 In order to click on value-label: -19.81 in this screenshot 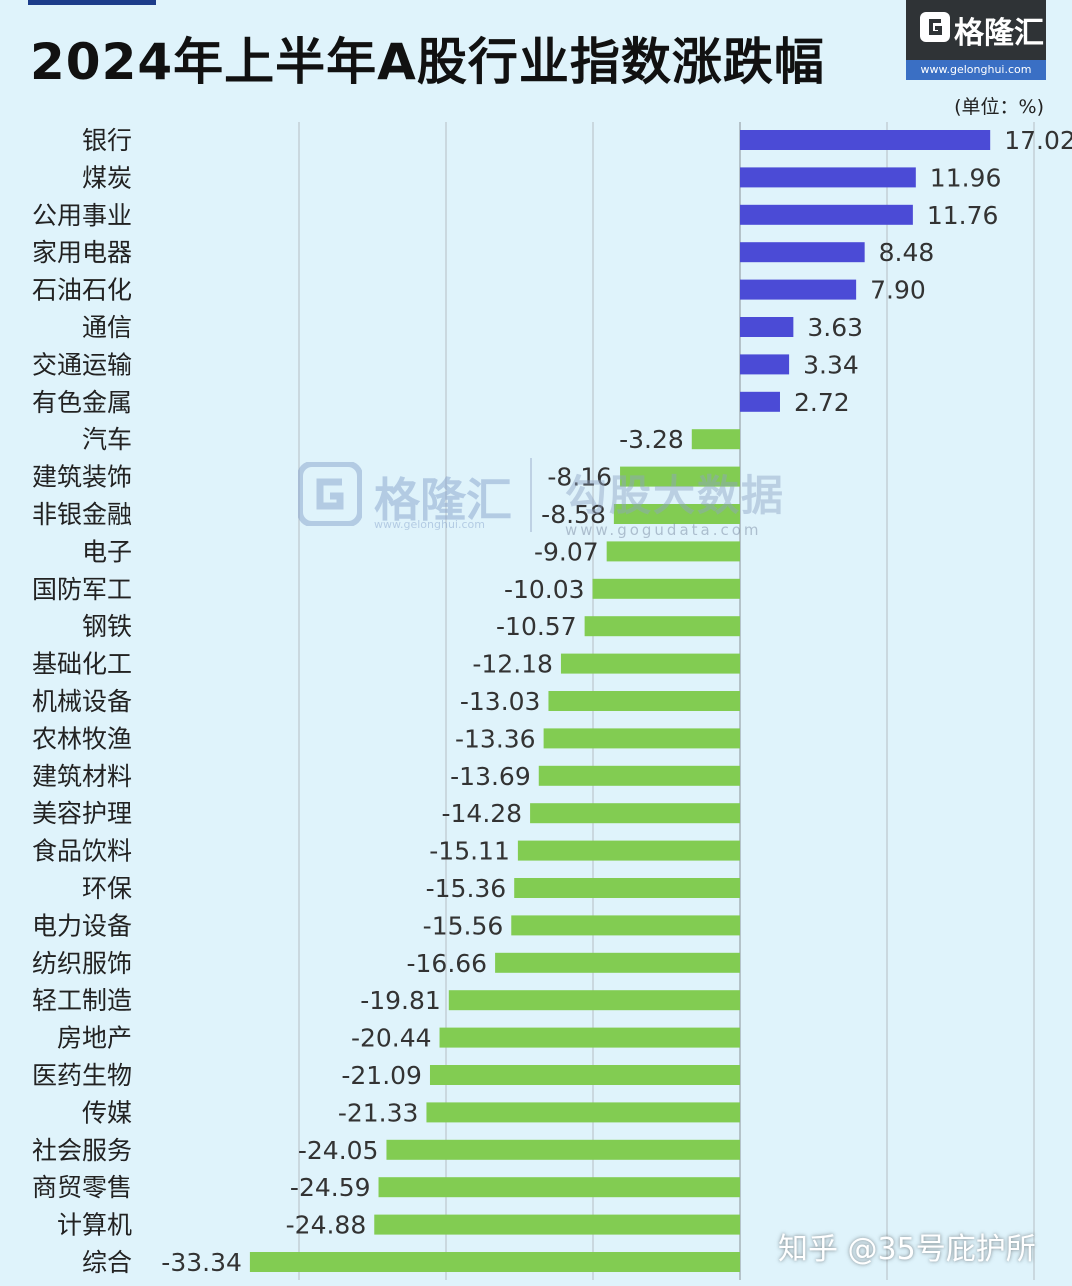, I will do `click(400, 1000)`.